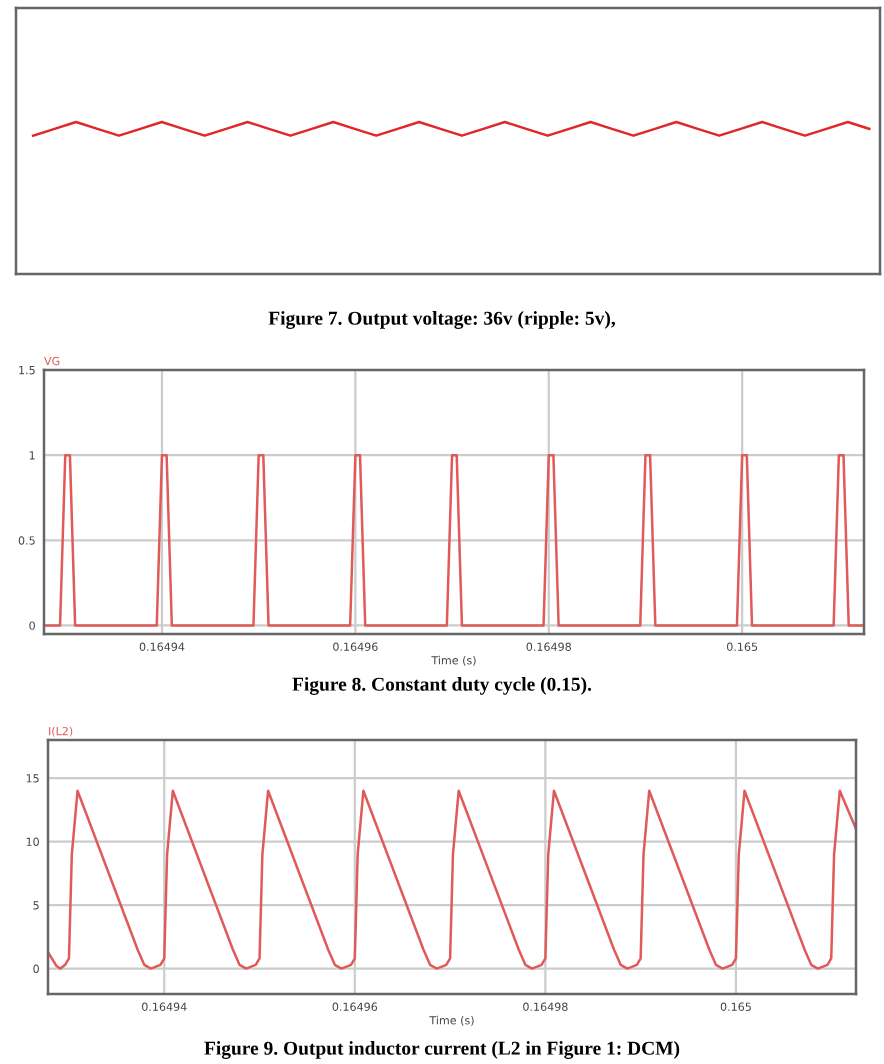 The height and width of the screenshot is (1064, 884). I want to click on text: Figure 8. Constant duty cycle (0.15)., so click(442, 686).